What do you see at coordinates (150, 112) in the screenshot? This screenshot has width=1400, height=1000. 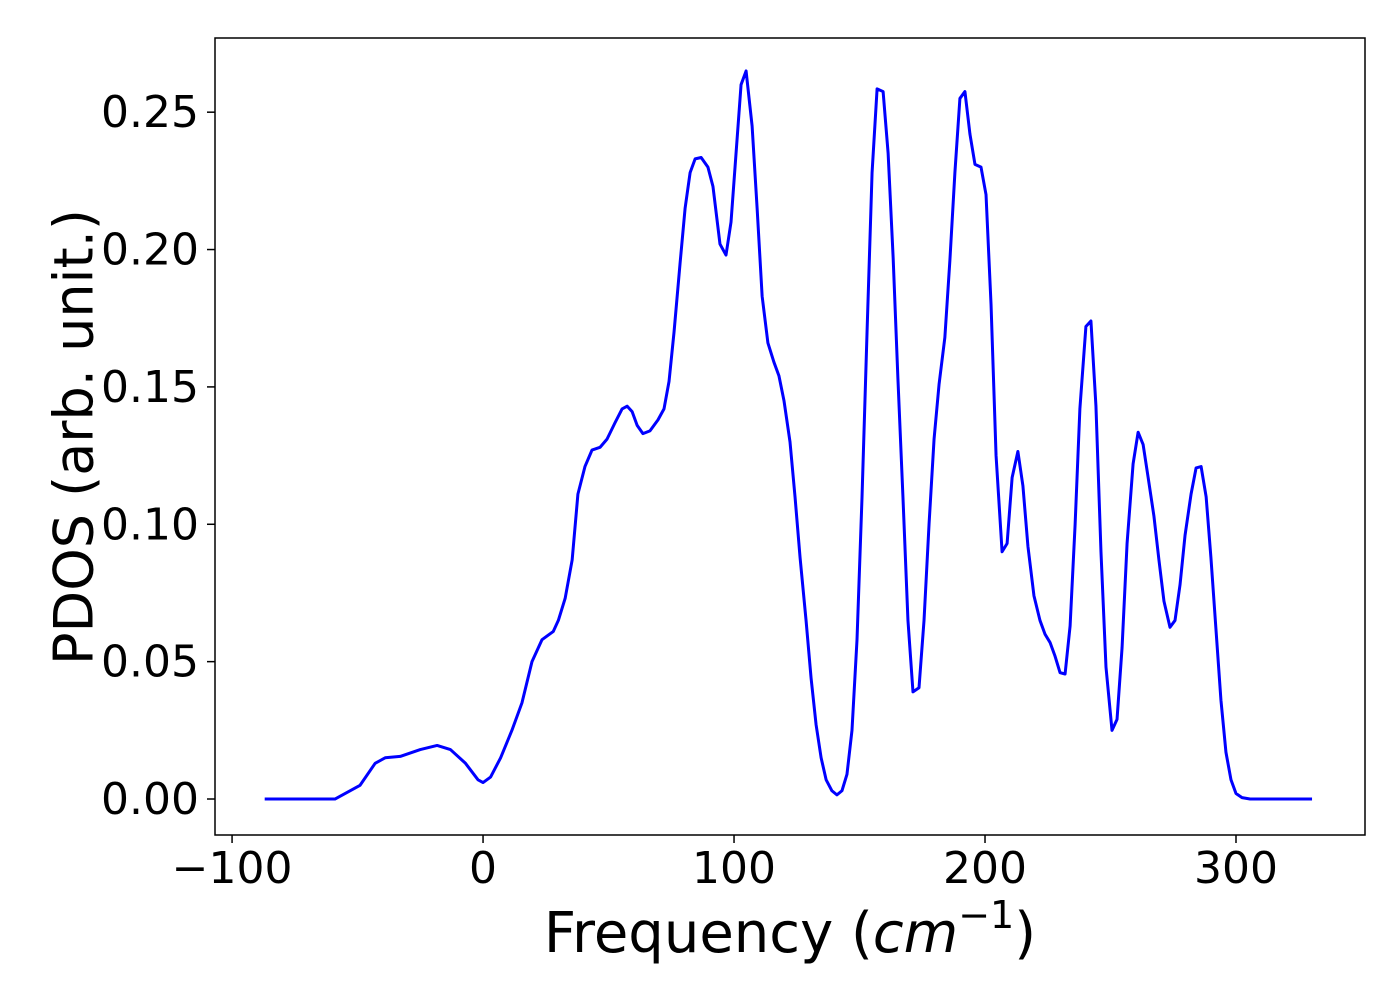 I see `y-tick-label: 0.25` at bounding box center [150, 112].